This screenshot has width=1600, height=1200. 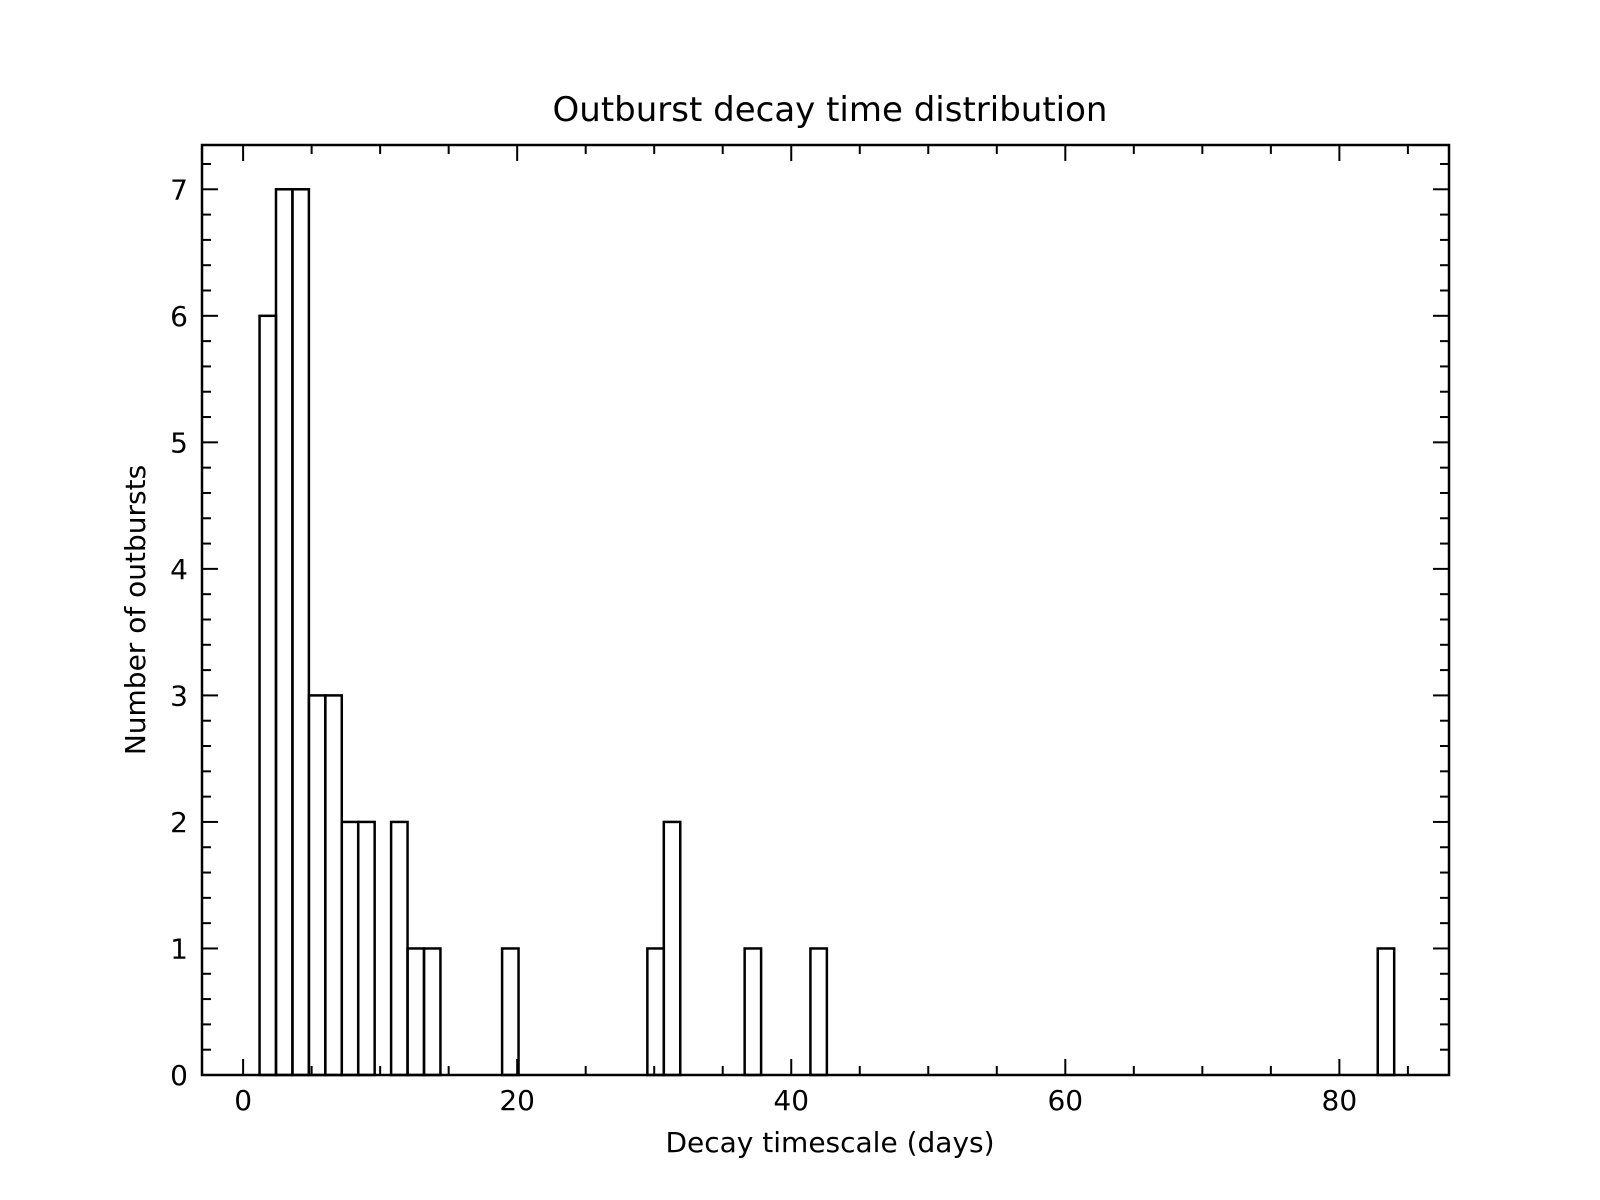 What do you see at coordinates (179, 1075) in the screenshot?
I see `y-tick-label: 0` at bounding box center [179, 1075].